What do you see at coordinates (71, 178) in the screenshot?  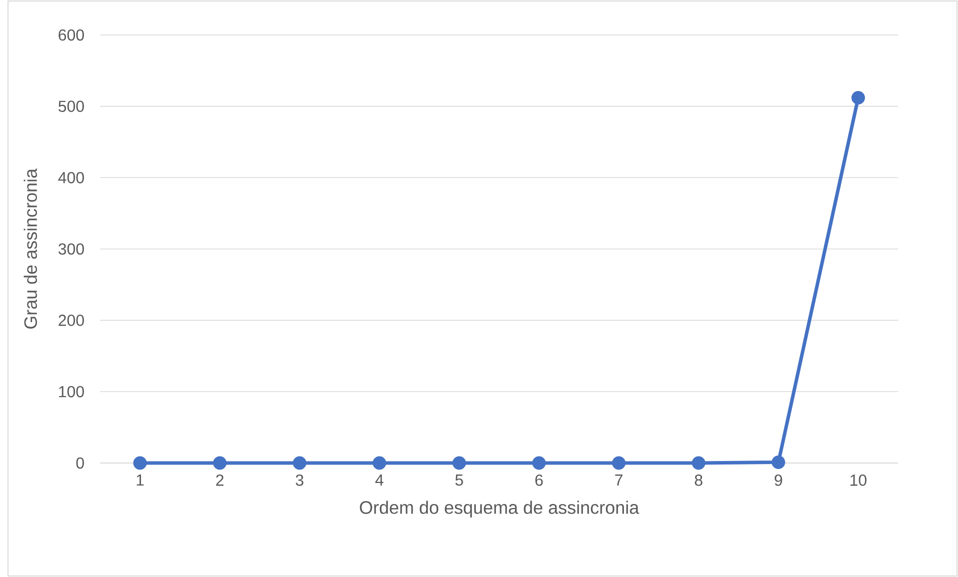 I see `y-tick-label: 400` at bounding box center [71, 178].